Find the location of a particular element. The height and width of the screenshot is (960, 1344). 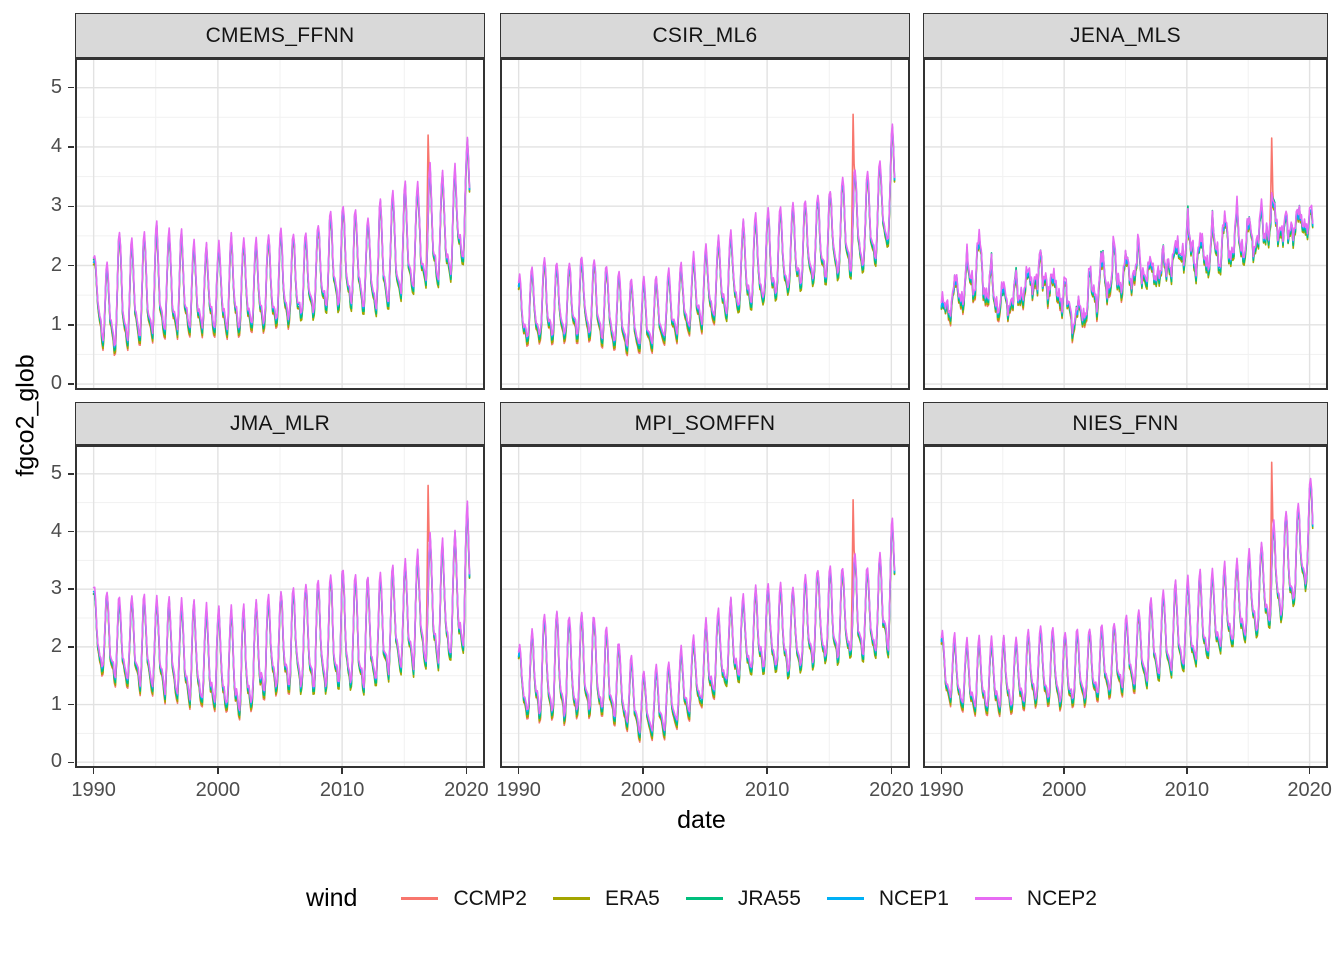

line-JENA_MLS-ERA5 is located at coordinates (1127, 269).